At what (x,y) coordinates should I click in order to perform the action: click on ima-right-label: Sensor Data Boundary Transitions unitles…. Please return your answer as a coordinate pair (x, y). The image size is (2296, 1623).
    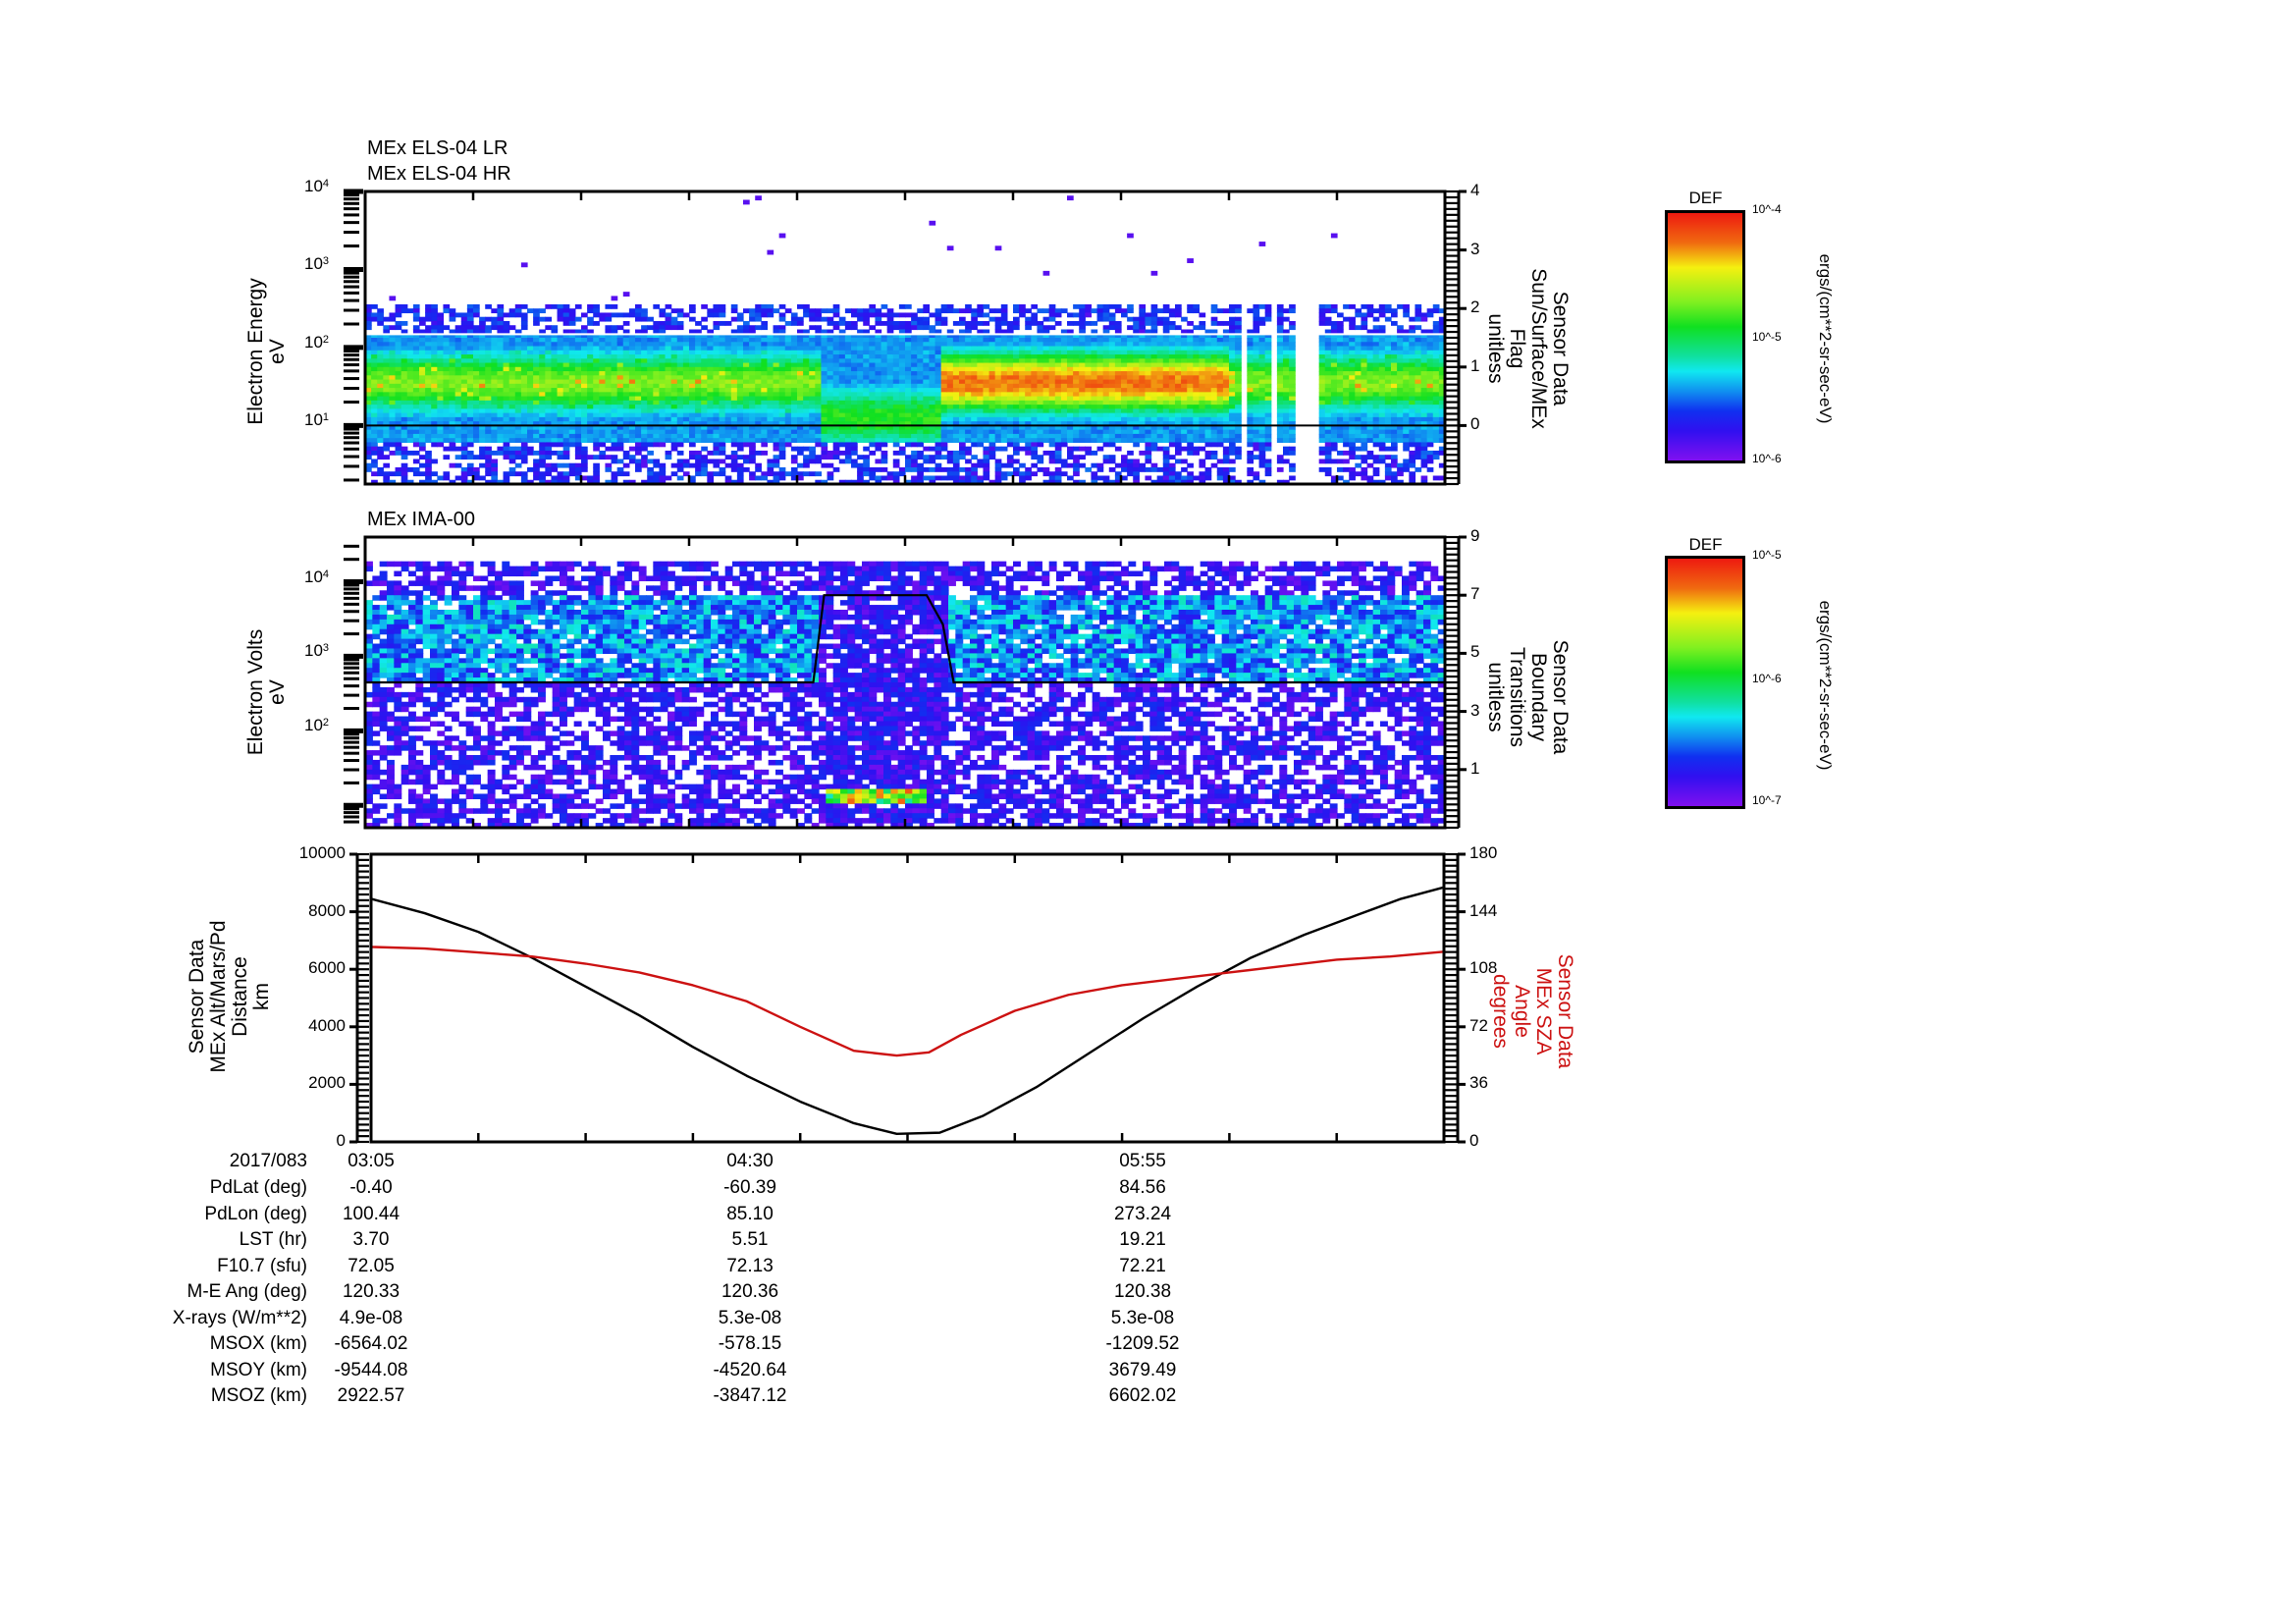
    Looking at the image, I should click on (1522, 697).